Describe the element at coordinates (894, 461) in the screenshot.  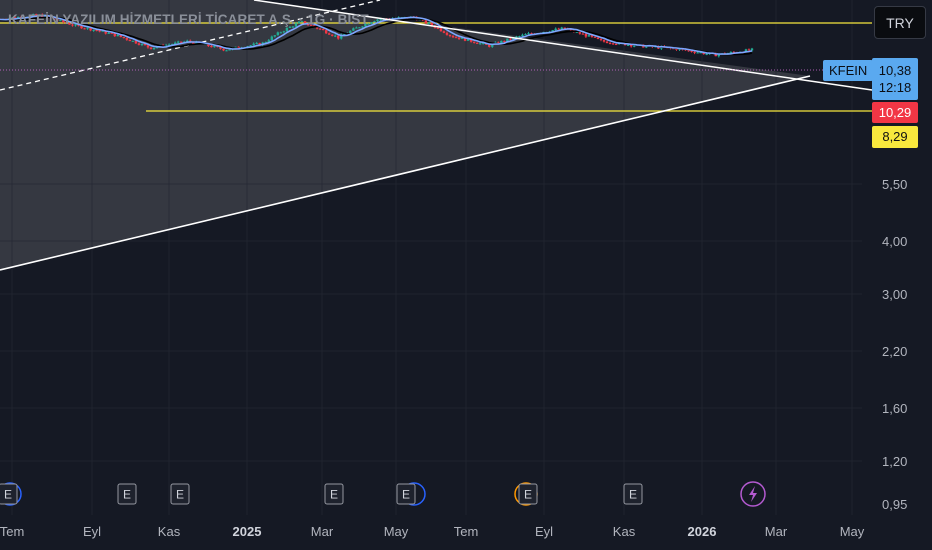
I see `y-tick-label: 1,20` at that location.